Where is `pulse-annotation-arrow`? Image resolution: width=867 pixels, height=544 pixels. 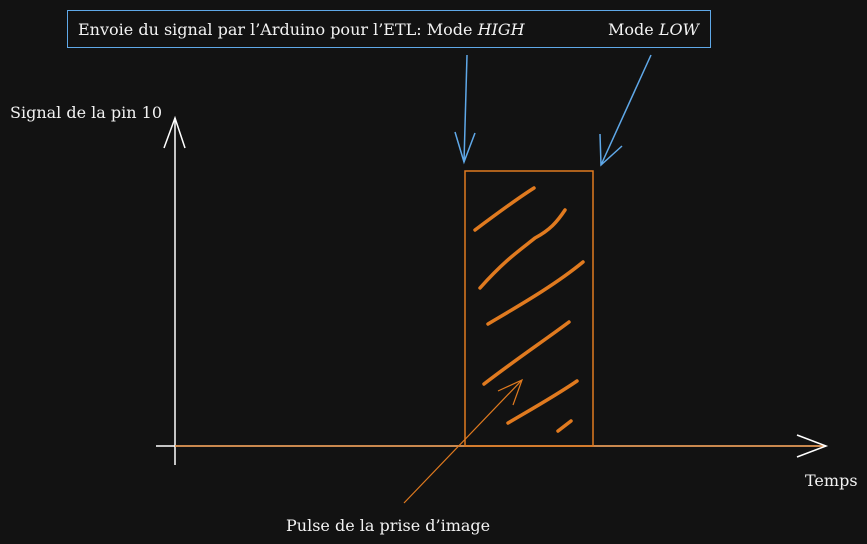
pulse-annotation-arrow is located at coordinates (463, 441).